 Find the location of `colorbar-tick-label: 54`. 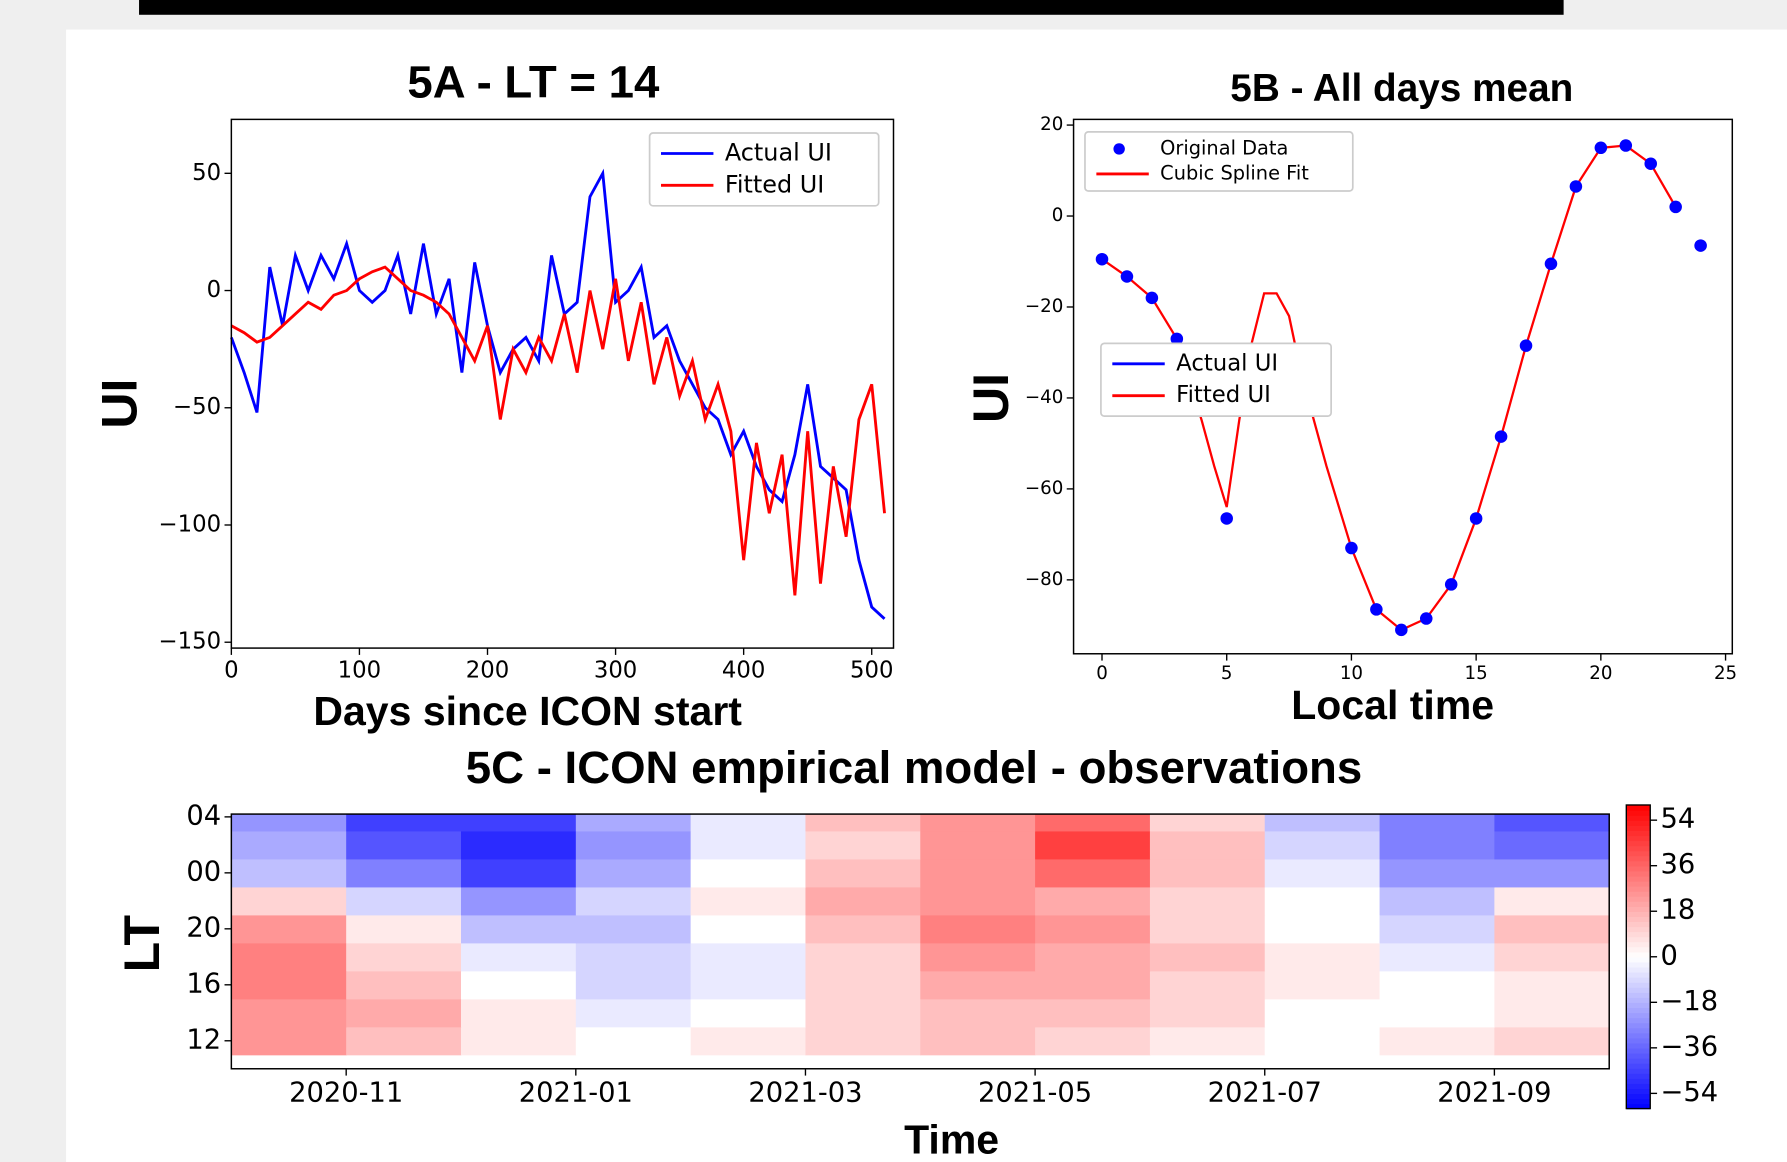

colorbar-tick-label: 54 is located at coordinates (1677, 819).